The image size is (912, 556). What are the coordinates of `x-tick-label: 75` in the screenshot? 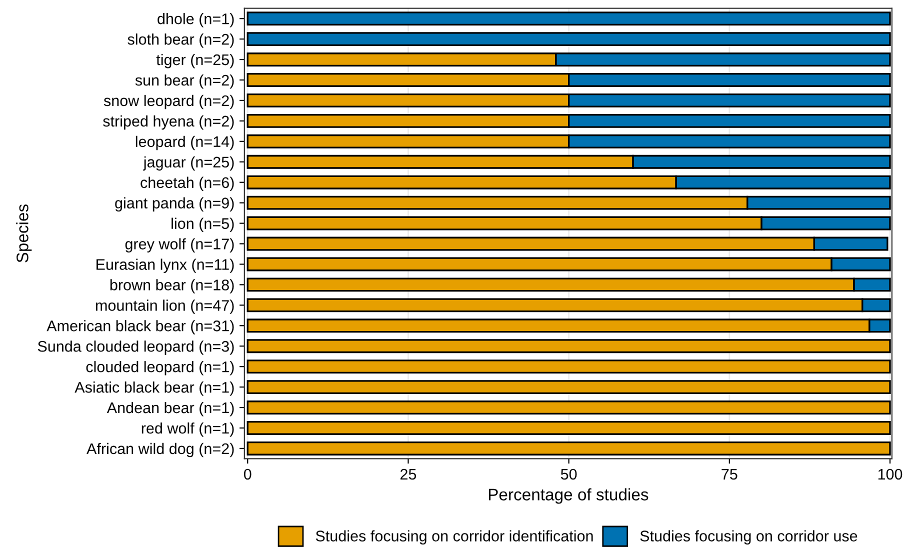 It's located at (730, 474).